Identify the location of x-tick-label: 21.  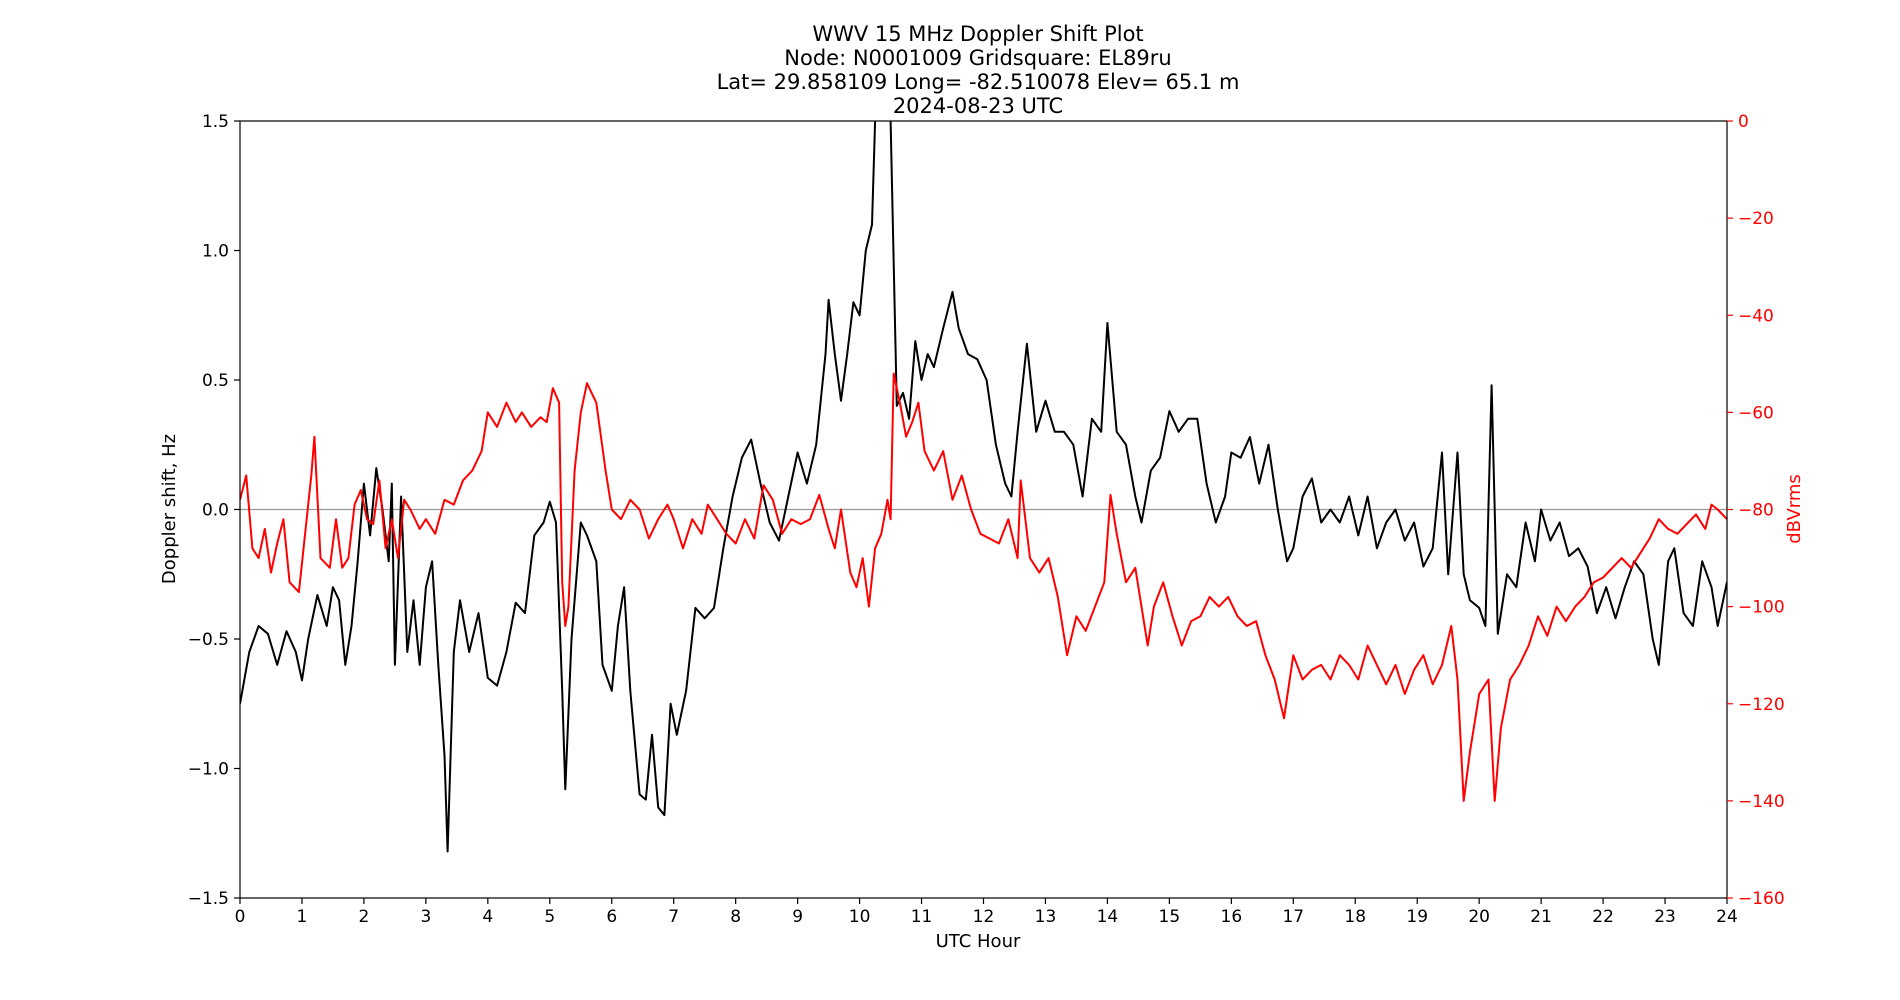
(1541, 917).